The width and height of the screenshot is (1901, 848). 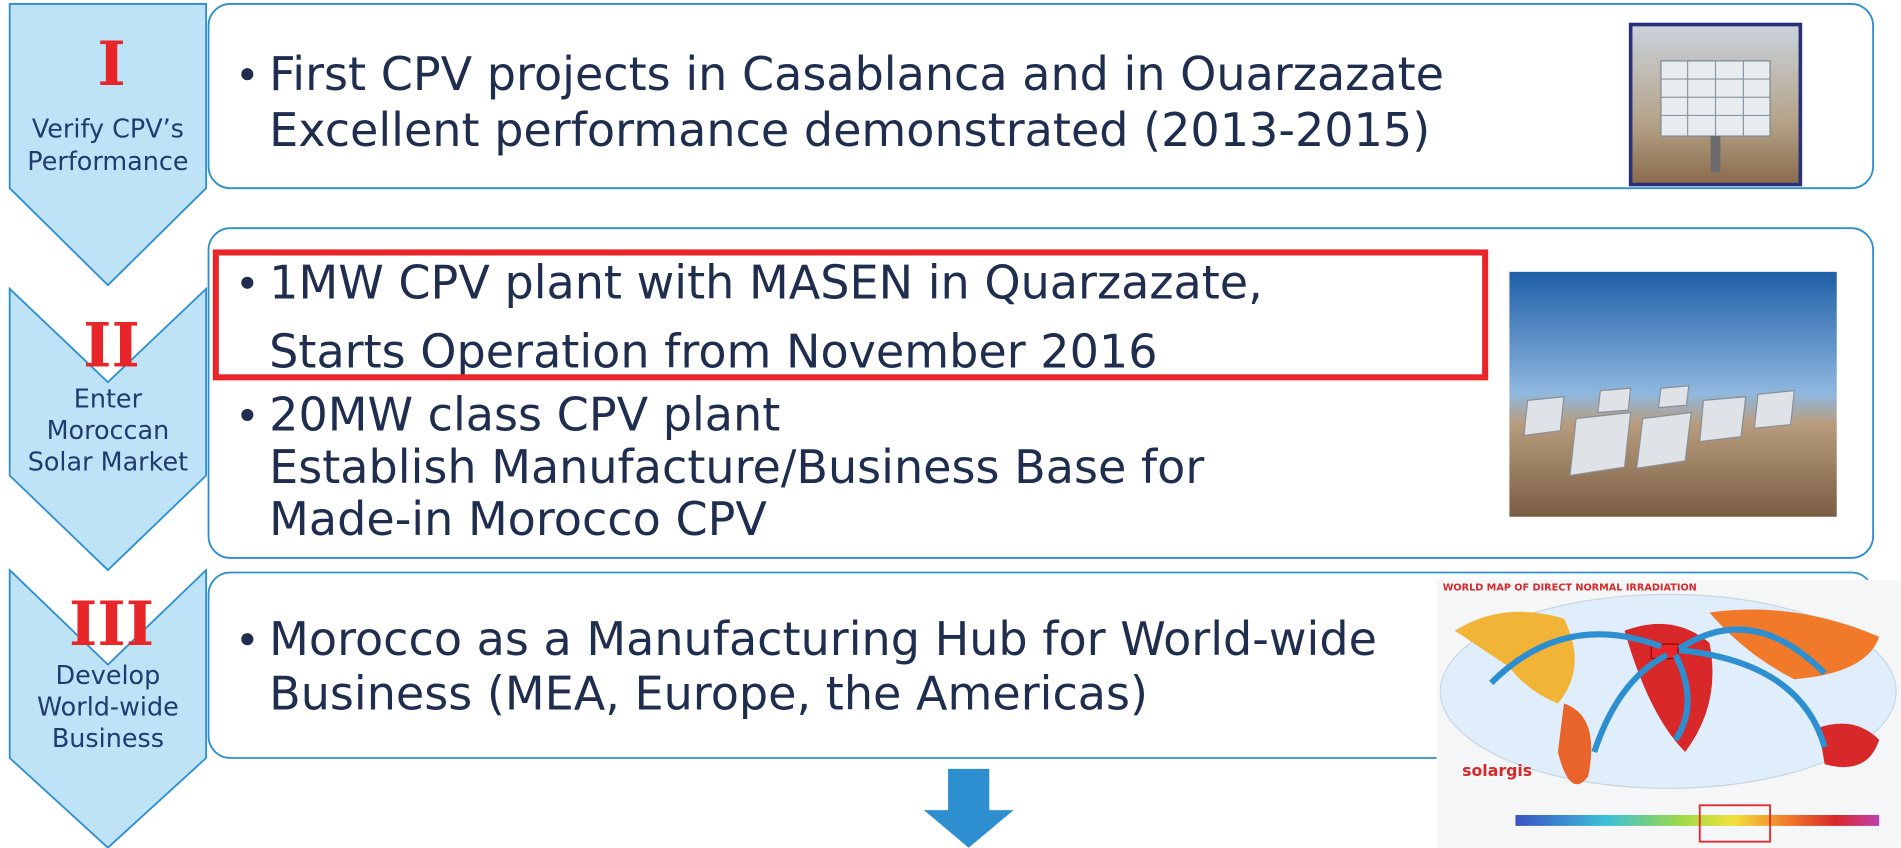 What do you see at coordinates (968, 808) in the screenshot?
I see `down-arrow` at bounding box center [968, 808].